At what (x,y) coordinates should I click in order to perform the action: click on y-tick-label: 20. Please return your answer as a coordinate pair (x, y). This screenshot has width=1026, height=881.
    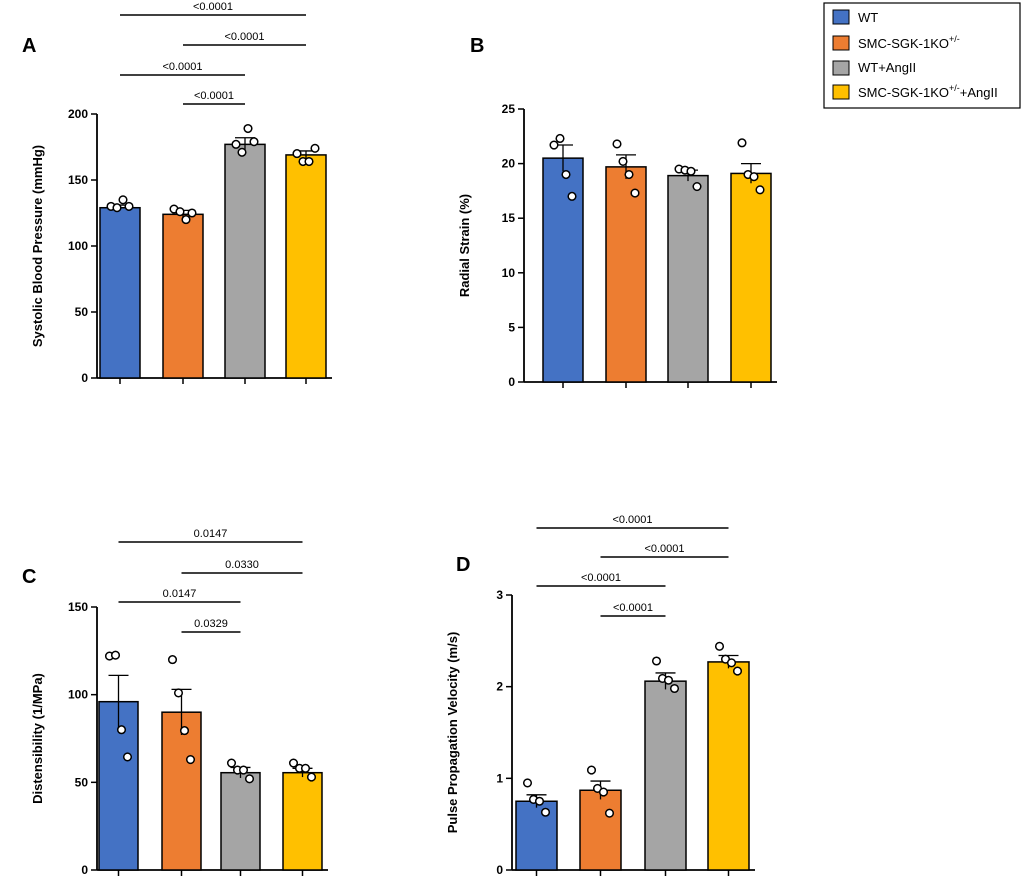
    Looking at the image, I should click on (509, 164).